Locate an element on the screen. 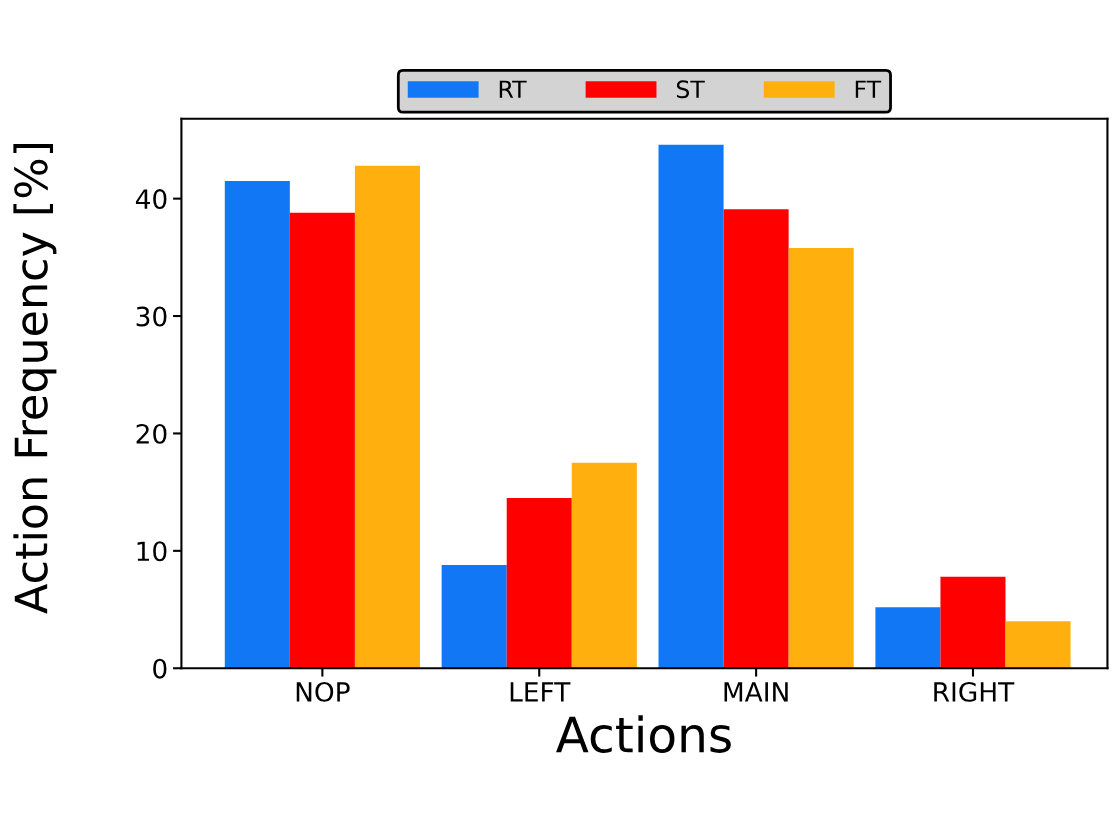 Image resolution: width=1113 pixels, height=825 pixels. x-tick-label: MAIN is located at coordinates (756, 692).